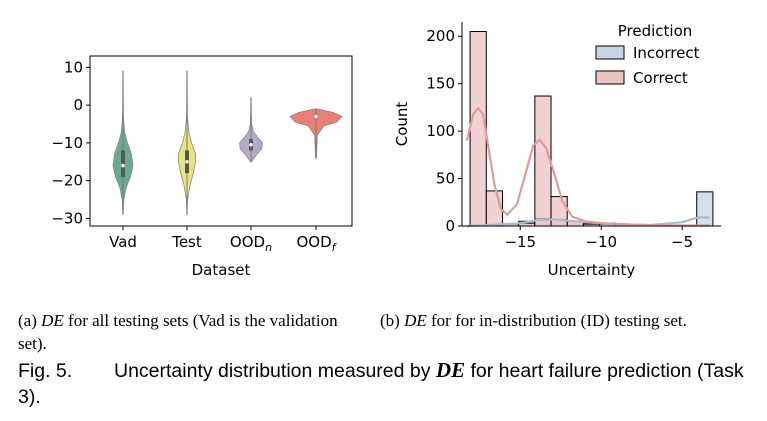 This screenshot has width=767, height=421. What do you see at coordinates (450, 370) in the screenshot?
I see `figure-caption-math: DE` at bounding box center [450, 370].